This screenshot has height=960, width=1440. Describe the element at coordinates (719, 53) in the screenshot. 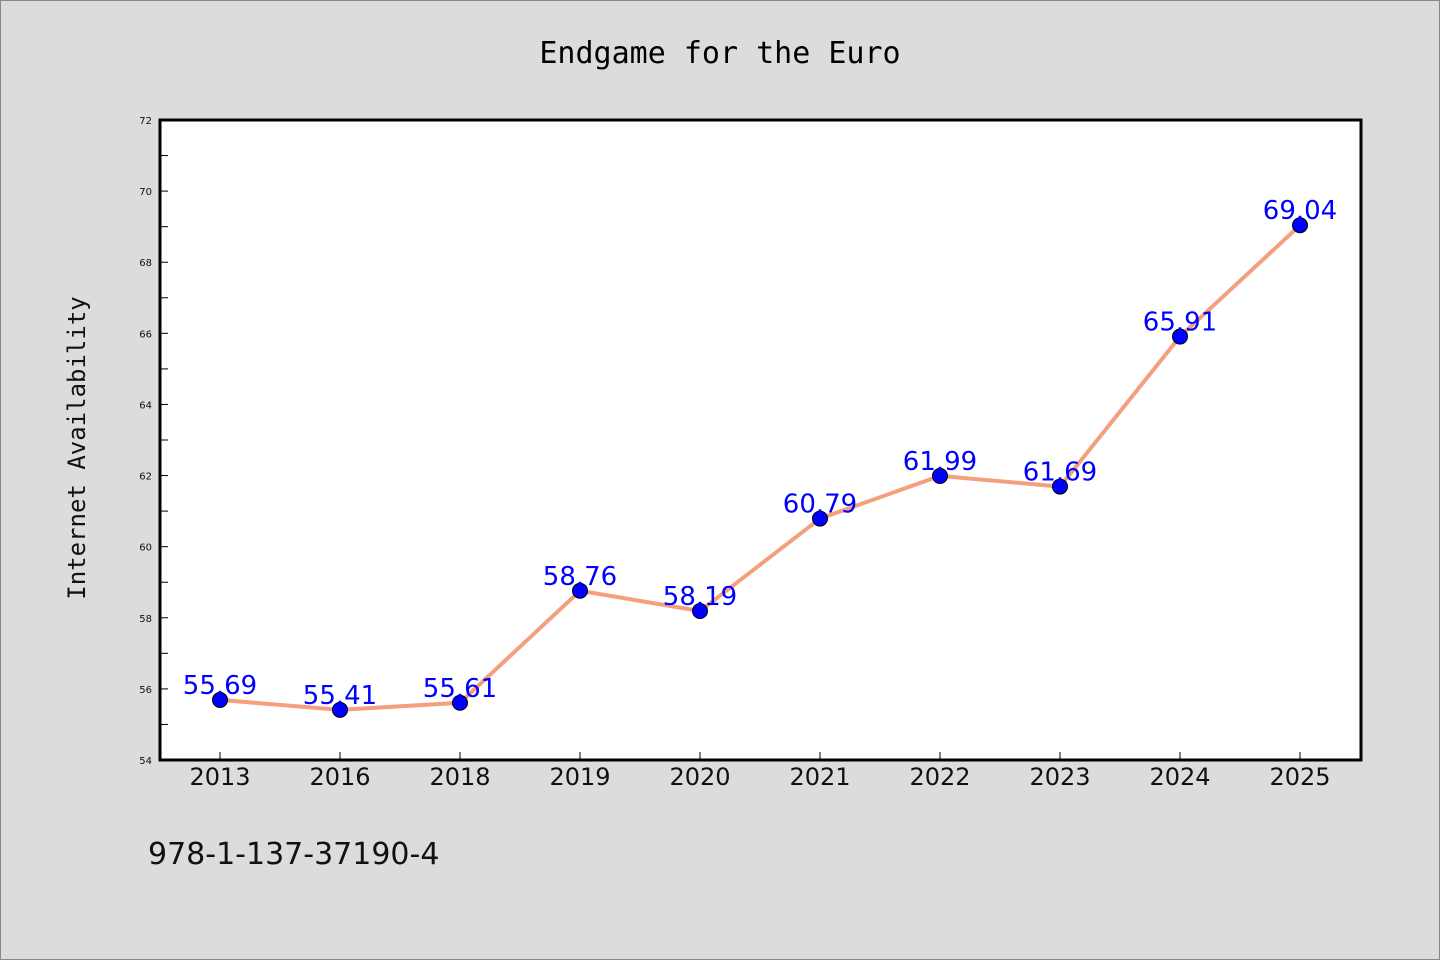

I see `chart-title: Endgame for the Euro` at that location.